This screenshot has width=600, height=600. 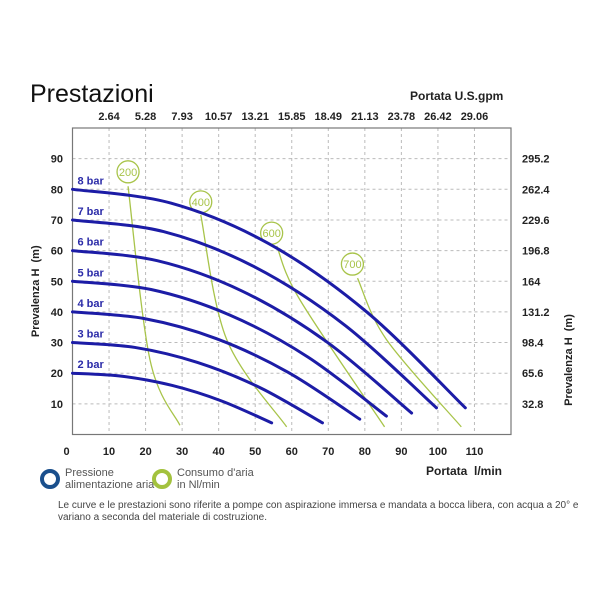 What do you see at coordinates (91, 273) in the screenshot?
I see `pressure-curve-label: 5 bar` at bounding box center [91, 273].